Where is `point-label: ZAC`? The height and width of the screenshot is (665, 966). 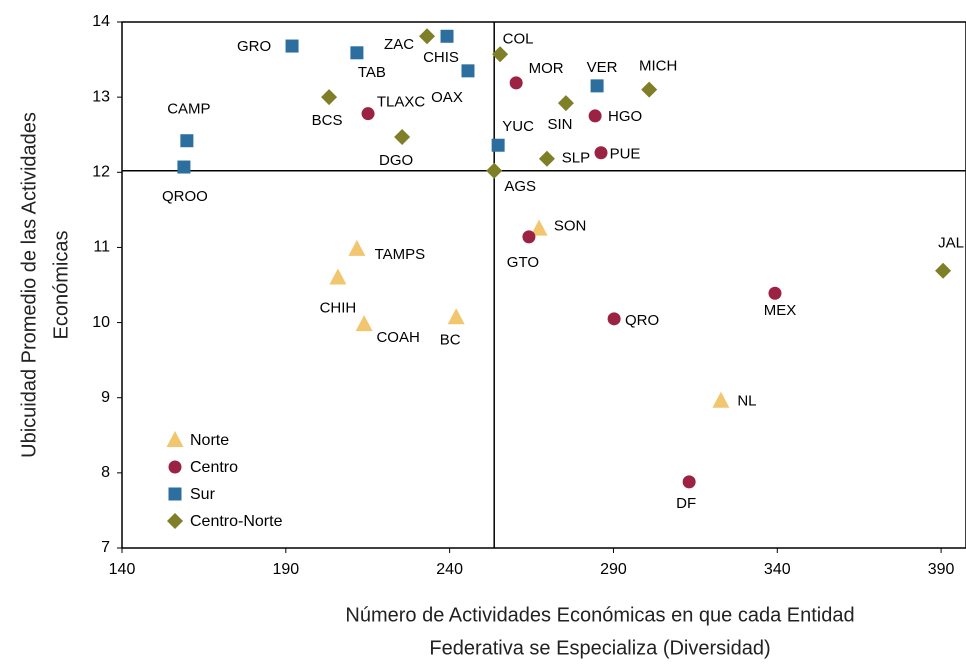
point-label: ZAC is located at coordinates (399, 44).